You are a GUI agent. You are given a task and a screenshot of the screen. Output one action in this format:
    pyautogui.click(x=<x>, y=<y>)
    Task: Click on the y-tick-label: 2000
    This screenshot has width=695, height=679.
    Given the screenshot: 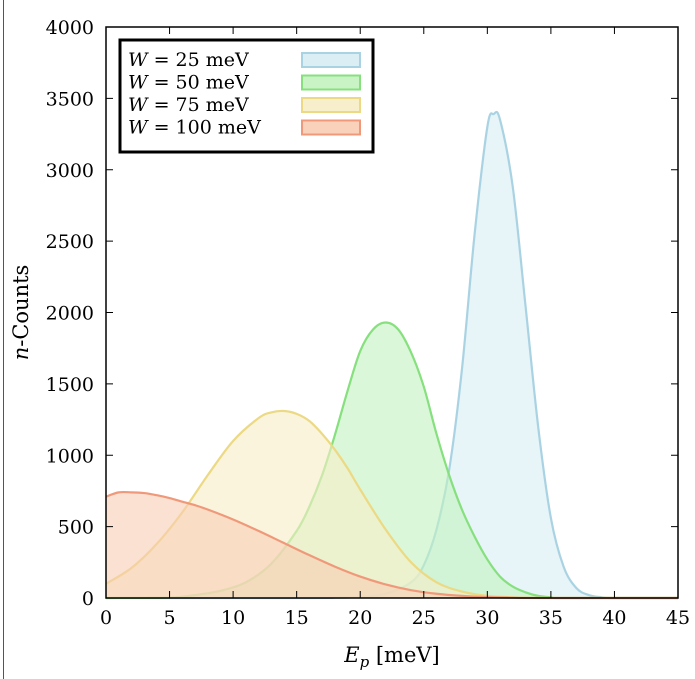 What is the action you would take?
    pyautogui.click(x=70, y=314)
    